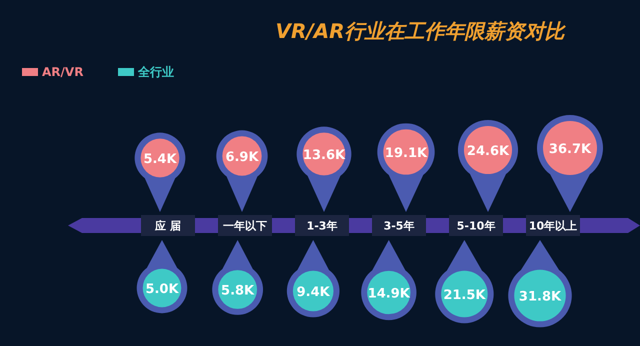 The width and height of the screenshot is (640, 346). Describe the element at coordinates (570, 149) in the screenshot. I see `data-label: 36.7K` at that location.